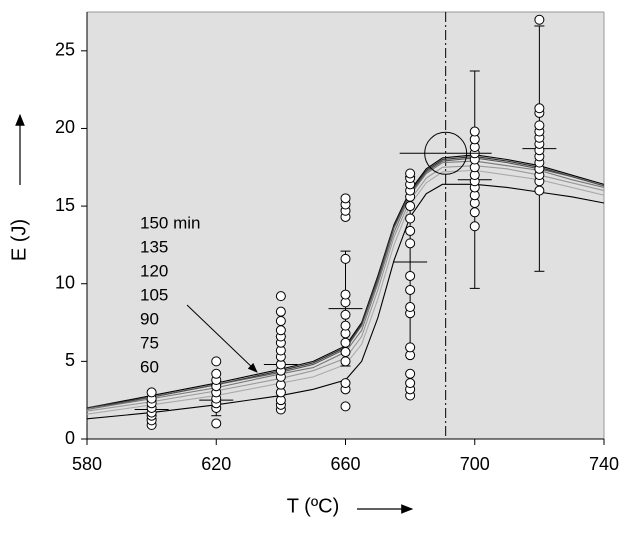 Image resolution: width=639 pixels, height=536 pixels. What do you see at coordinates (19, 240) in the screenshot?
I see `y-axis-label: E (J)` at bounding box center [19, 240].